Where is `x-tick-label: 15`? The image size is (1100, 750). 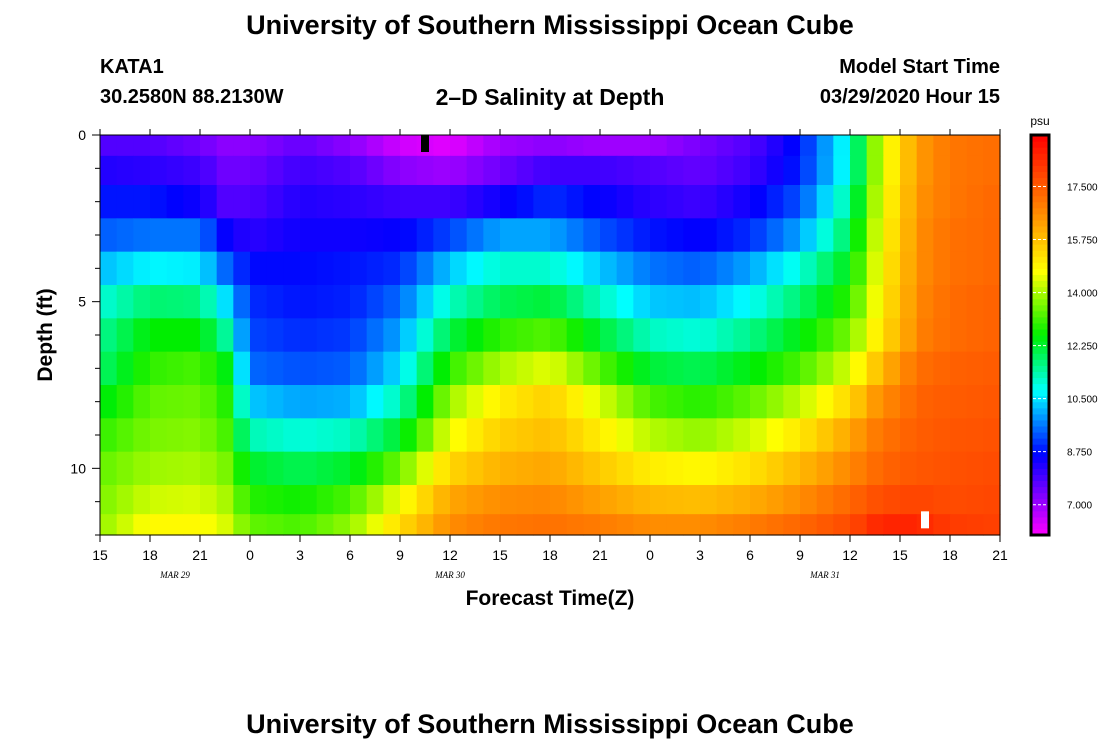 x-tick-label: 15 is located at coordinates (100, 555).